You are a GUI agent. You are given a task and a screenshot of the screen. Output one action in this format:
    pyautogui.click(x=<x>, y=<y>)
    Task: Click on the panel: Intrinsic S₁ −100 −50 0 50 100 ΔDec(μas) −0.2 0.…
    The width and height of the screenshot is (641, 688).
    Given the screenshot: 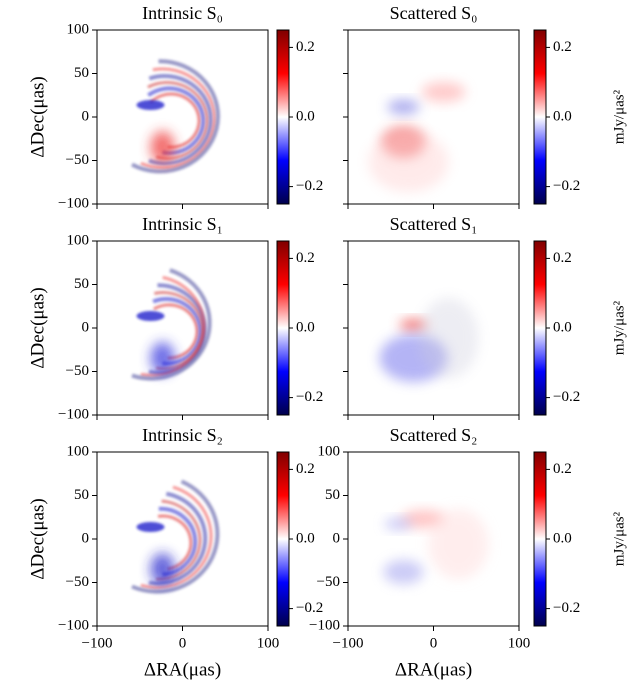 What is the action you would take?
    pyautogui.click(x=175, y=318)
    